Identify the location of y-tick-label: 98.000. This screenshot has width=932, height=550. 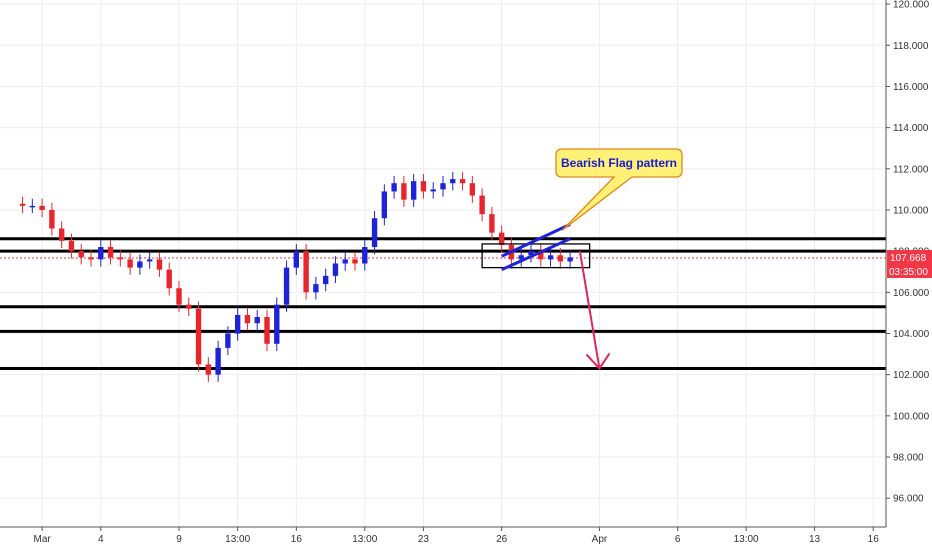
(908, 458).